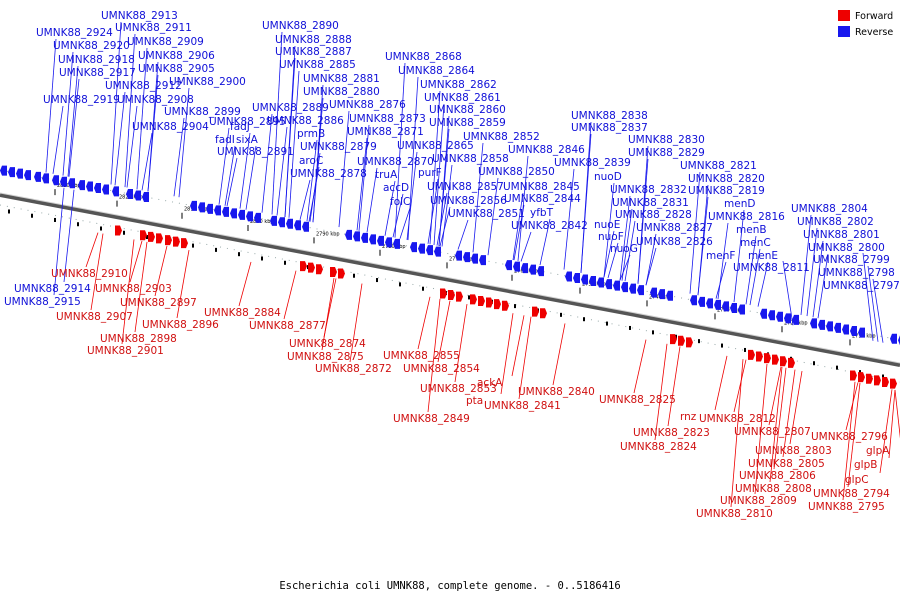 The height and width of the screenshot is (600, 900). What do you see at coordinates (592, 163) in the screenshot?
I see `reverse-gene-label: UMNK88_2839` at bounding box center [592, 163].